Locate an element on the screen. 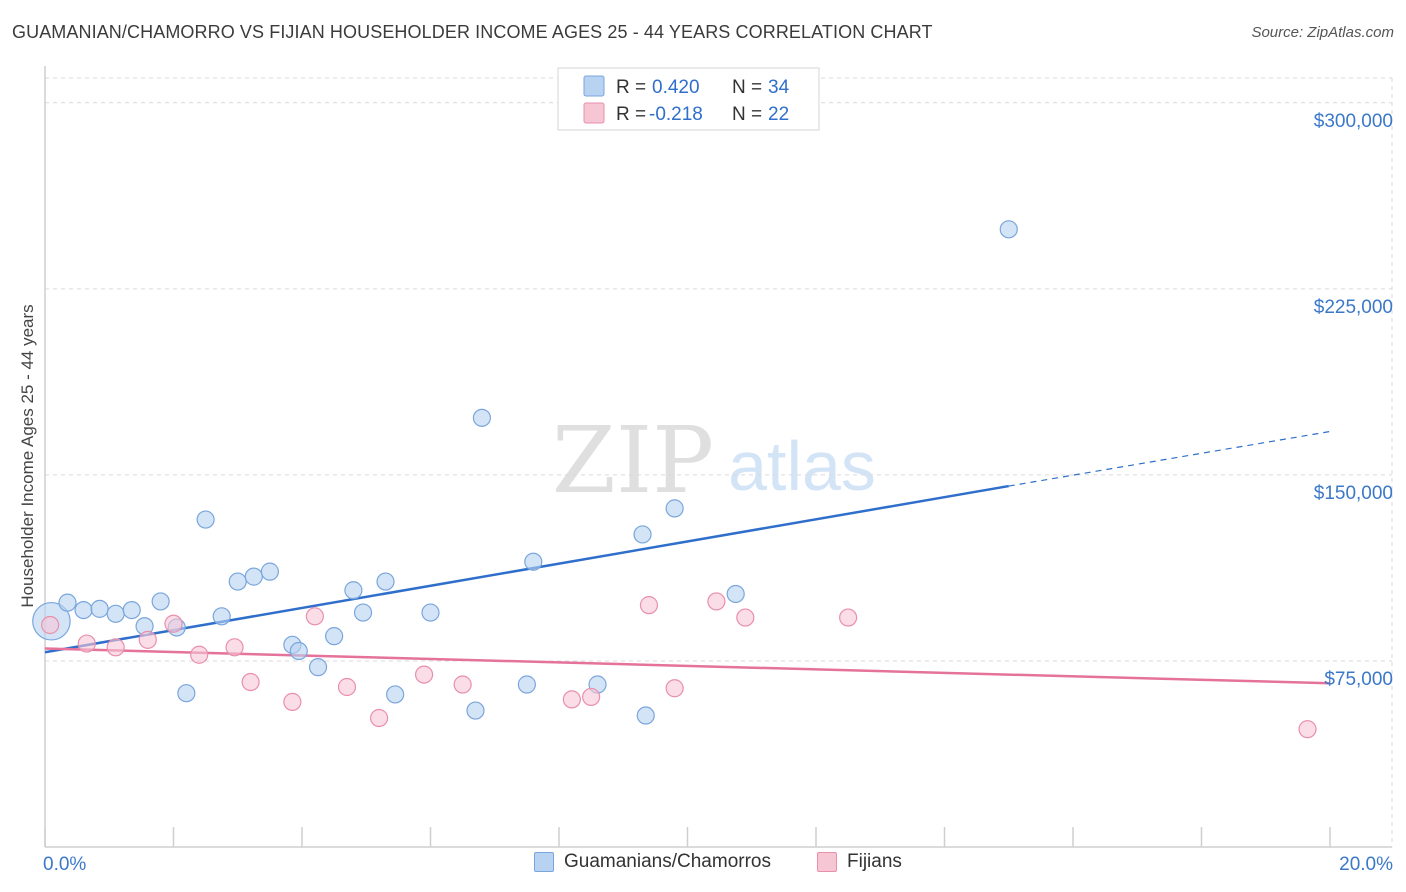 The height and width of the screenshot is (892, 1406). stats-legend-r-value: 0.420 is located at coordinates (676, 87).